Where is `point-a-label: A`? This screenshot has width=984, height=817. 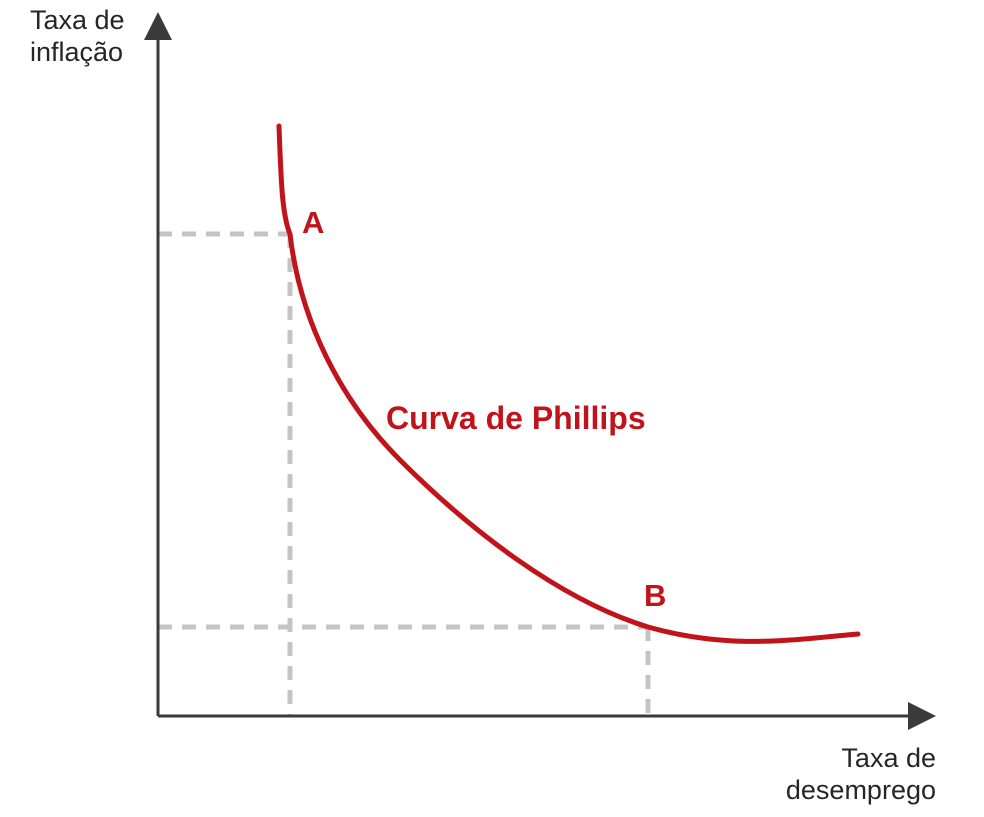
point-a-label: A is located at coordinates (313, 222).